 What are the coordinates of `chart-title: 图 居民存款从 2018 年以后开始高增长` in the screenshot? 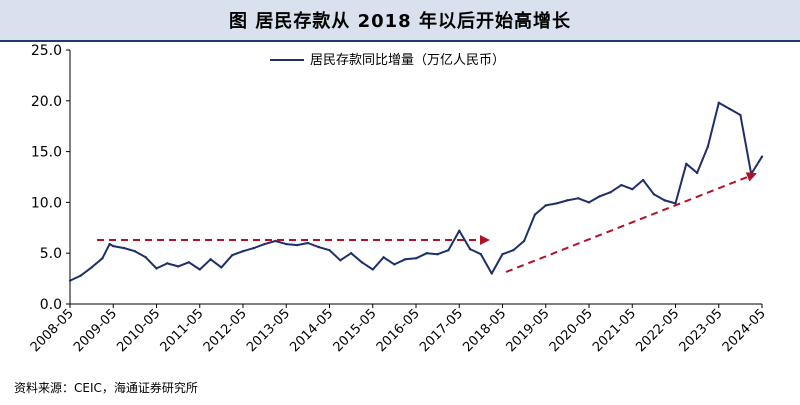 It's located at (400, 21).